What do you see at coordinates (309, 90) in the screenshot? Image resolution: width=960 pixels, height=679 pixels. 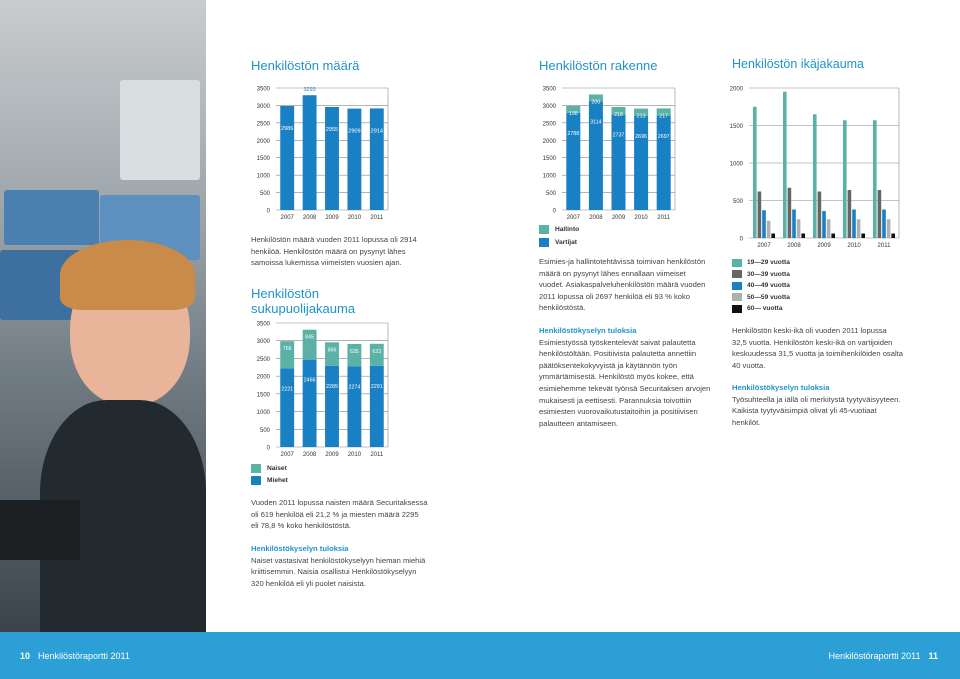 I see `data-label: 3293` at bounding box center [309, 90].